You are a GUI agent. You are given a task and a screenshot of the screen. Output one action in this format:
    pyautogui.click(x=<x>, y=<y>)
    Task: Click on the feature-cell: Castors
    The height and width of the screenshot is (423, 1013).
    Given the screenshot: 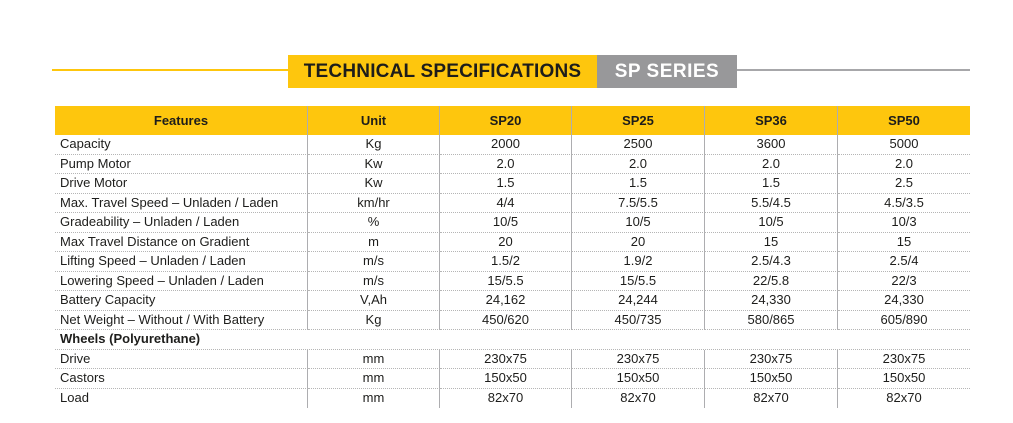 What is the action you would take?
    pyautogui.click(x=181, y=379)
    